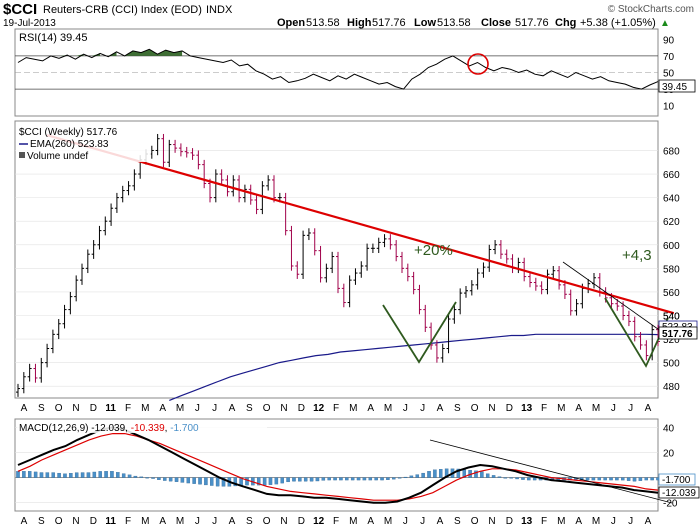  I want to click on price-y-tick: 500, so click(671, 364).